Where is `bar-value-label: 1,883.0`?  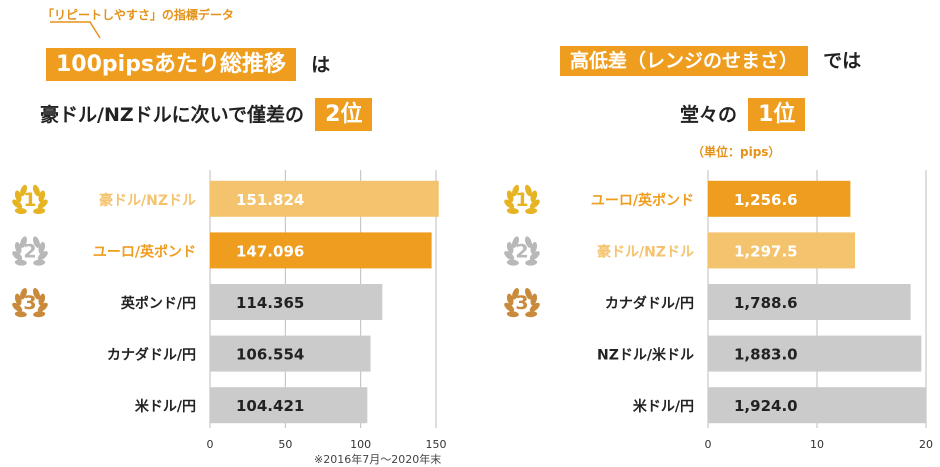 bar-value-label: 1,883.0 is located at coordinates (766, 355).